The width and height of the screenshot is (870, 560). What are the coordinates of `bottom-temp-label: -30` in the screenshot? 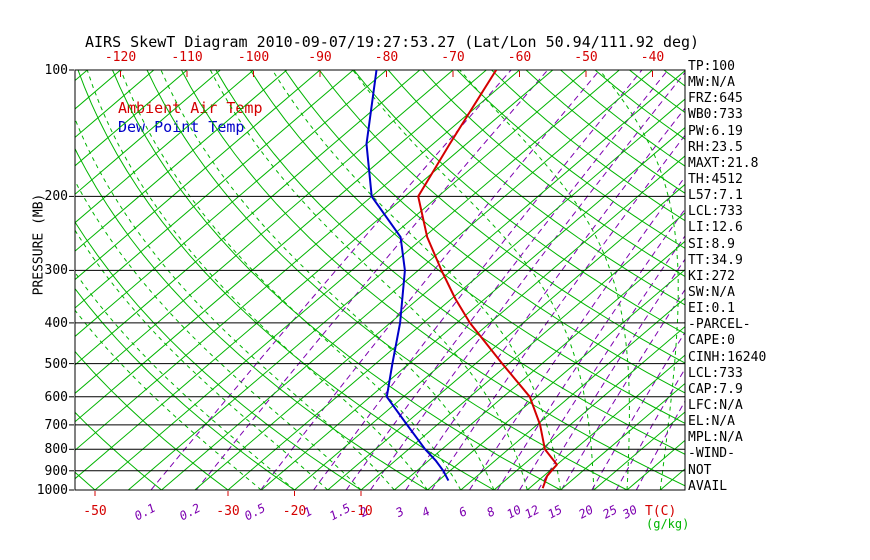 It's located at (228, 511).